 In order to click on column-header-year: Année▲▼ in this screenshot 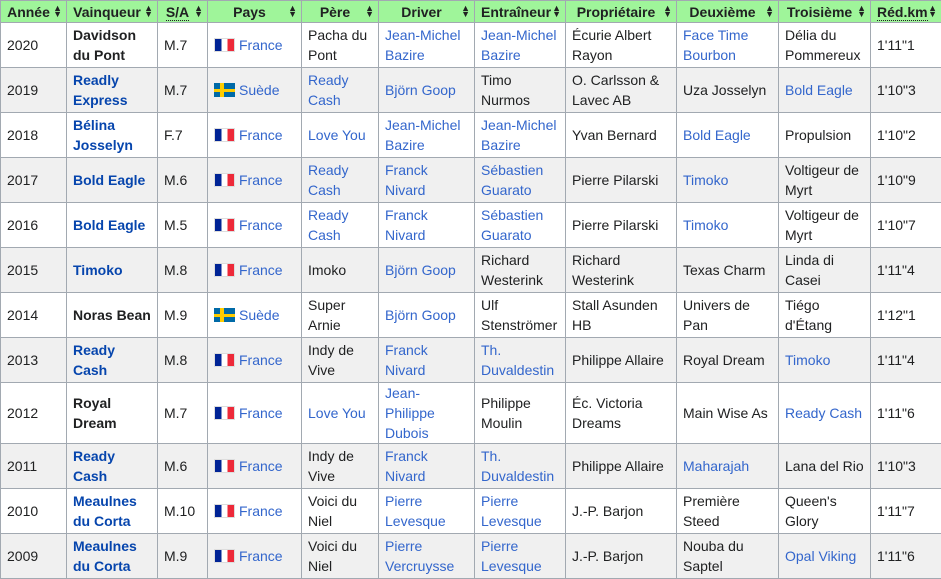, I will do `click(34, 12)`.